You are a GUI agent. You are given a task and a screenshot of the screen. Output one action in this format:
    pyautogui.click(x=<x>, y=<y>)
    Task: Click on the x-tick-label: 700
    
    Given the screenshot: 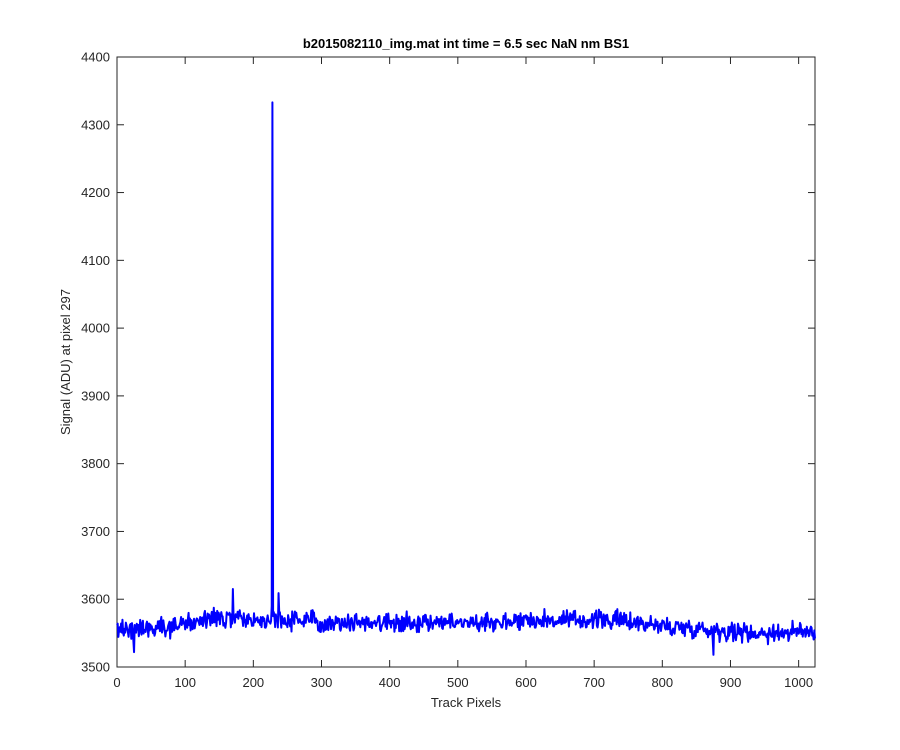 What is the action you would take?
    pyautogui.click(x=594, y=682)
    